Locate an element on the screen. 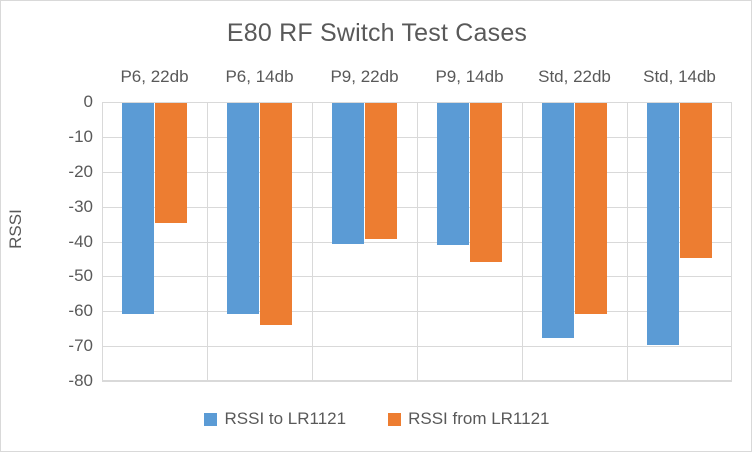  y-tick-label-0: 0 is located at coordinates (88, 101).